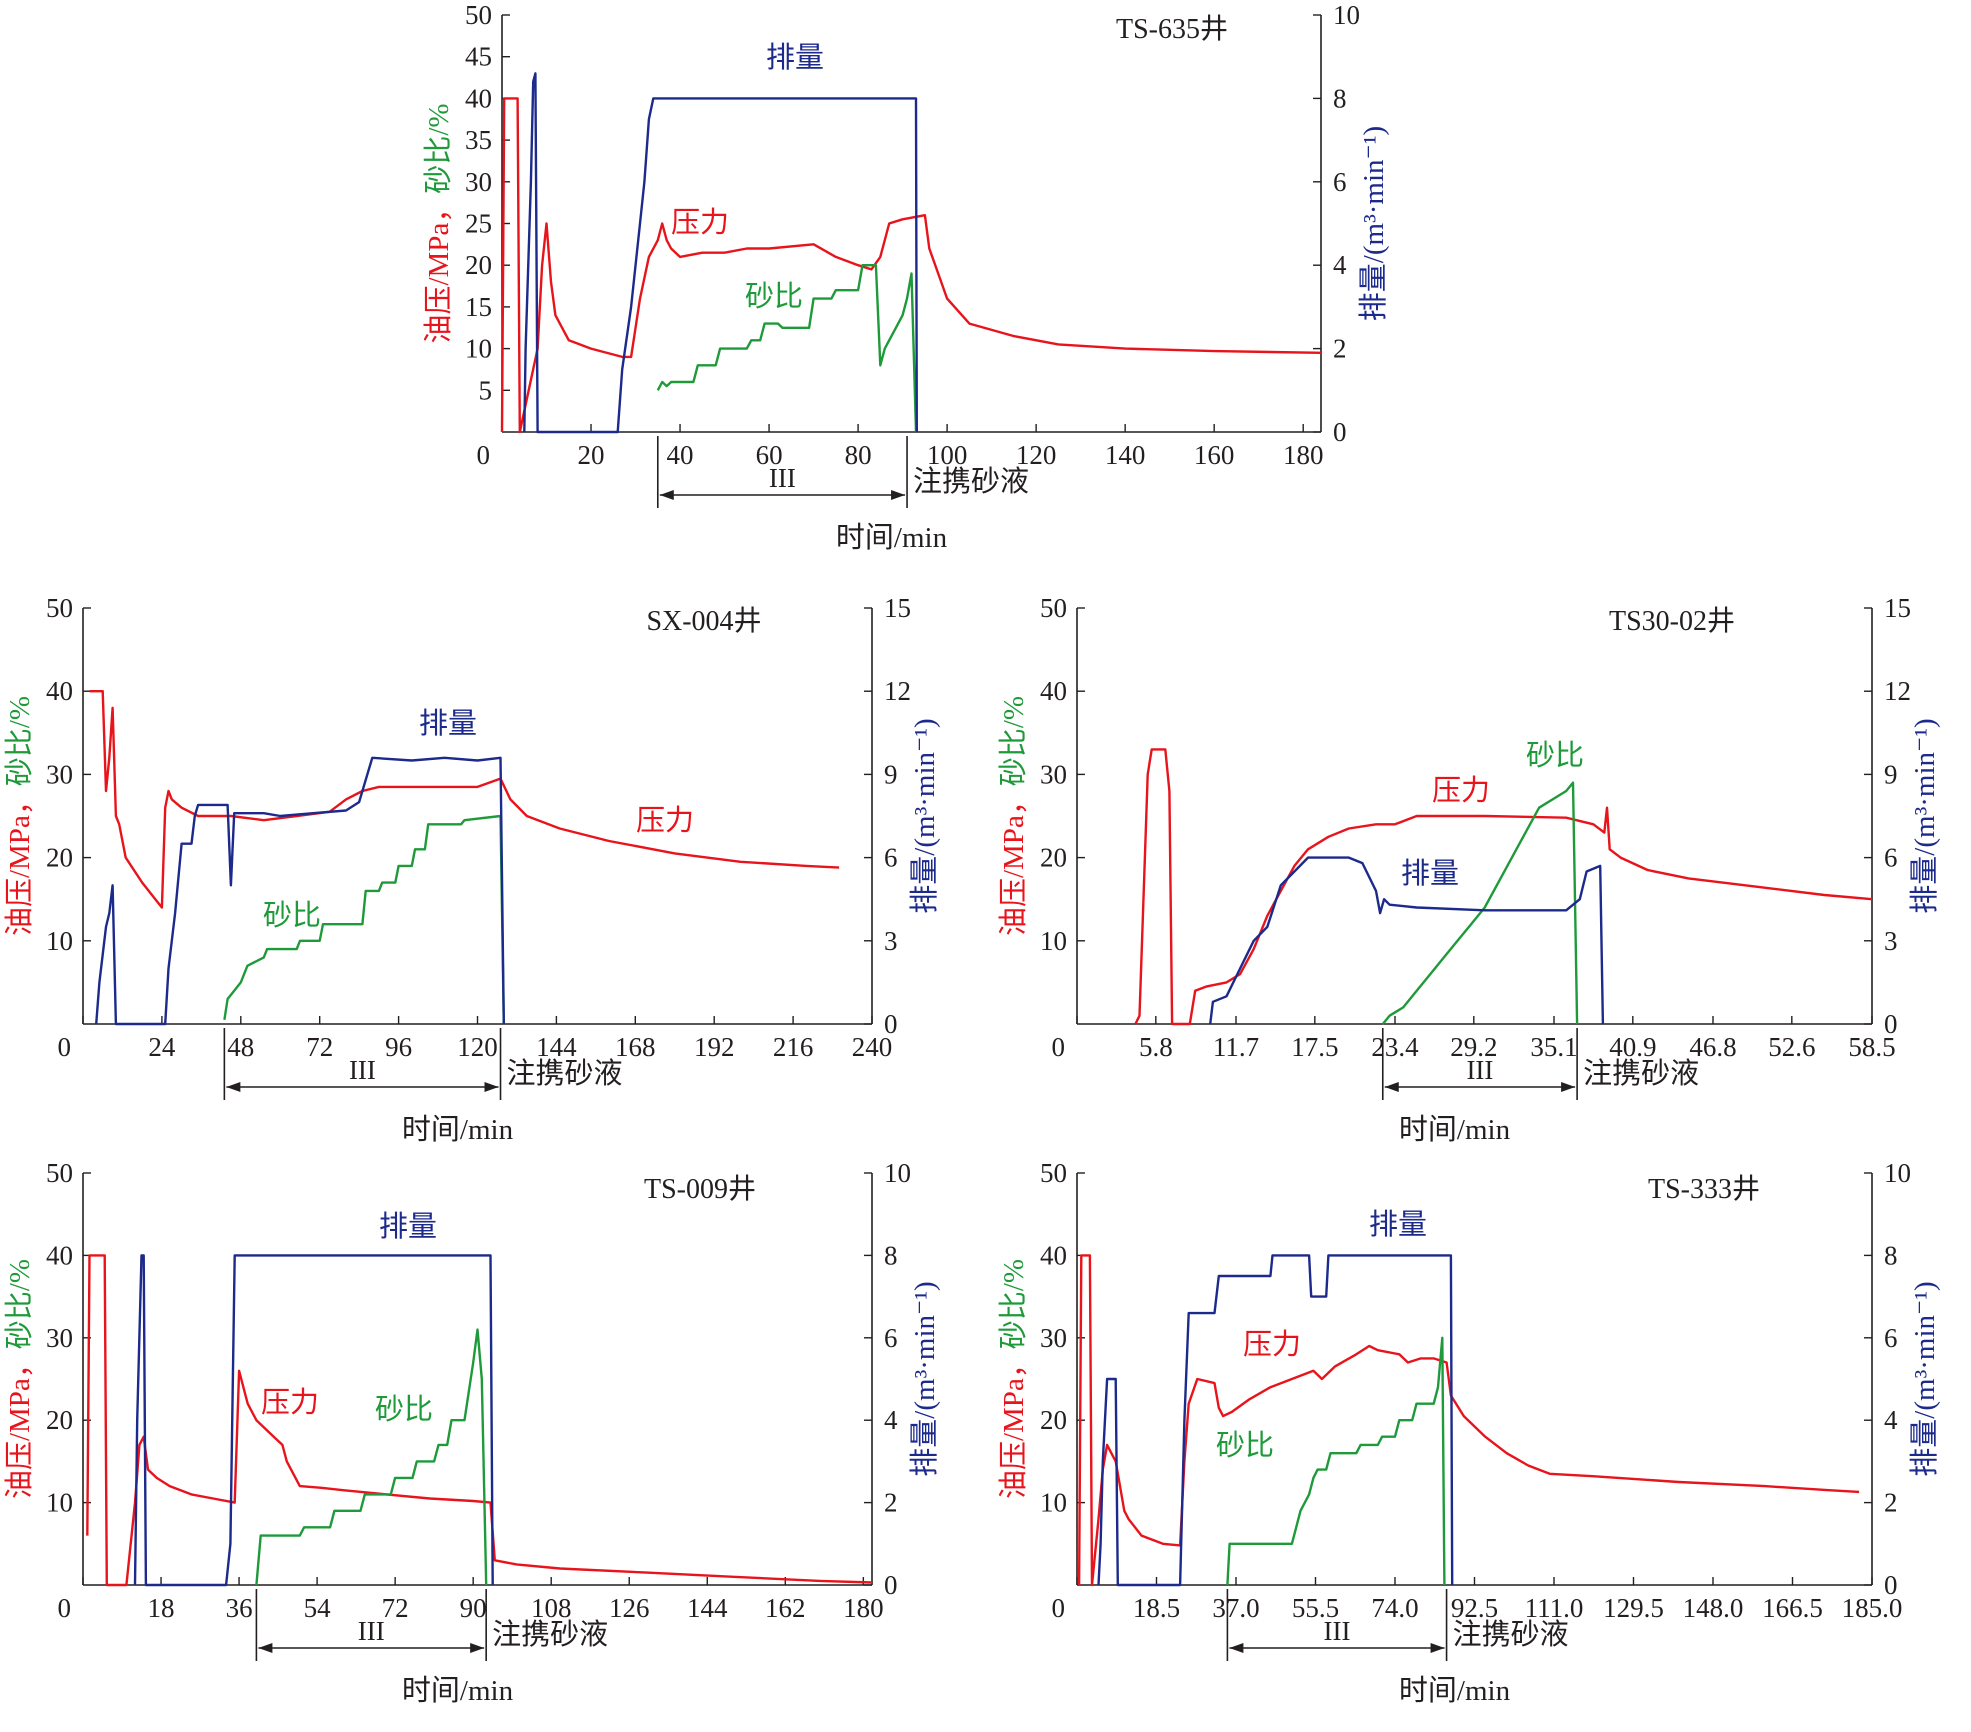 The width and height of the screenshot is (1971, 1732). I want to click on stage-arrow-head-left, so click(233, 1087).